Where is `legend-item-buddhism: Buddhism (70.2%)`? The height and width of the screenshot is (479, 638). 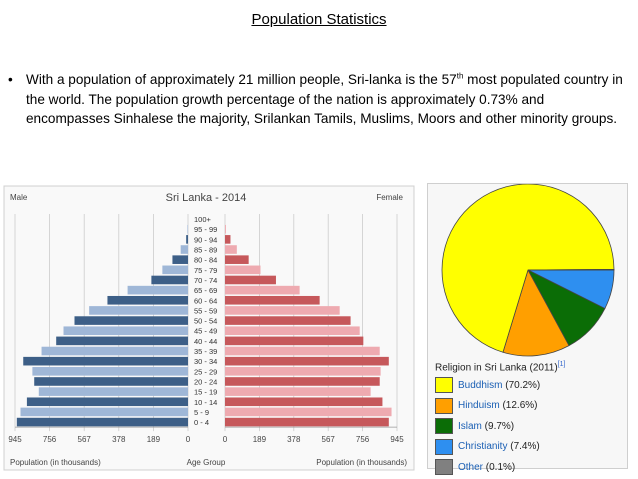
legend-item-buddhism: Buddhism (70.2%) is located at coordinates (487, 385).